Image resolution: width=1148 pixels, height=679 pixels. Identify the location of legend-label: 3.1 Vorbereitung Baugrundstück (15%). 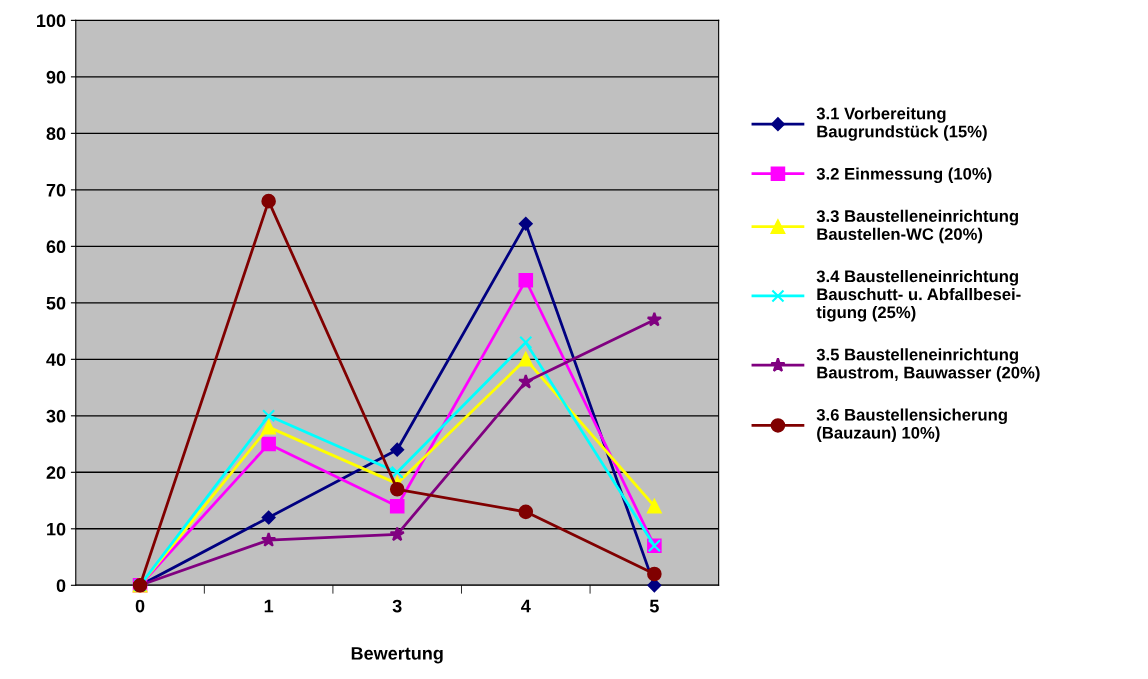
(901, 124).